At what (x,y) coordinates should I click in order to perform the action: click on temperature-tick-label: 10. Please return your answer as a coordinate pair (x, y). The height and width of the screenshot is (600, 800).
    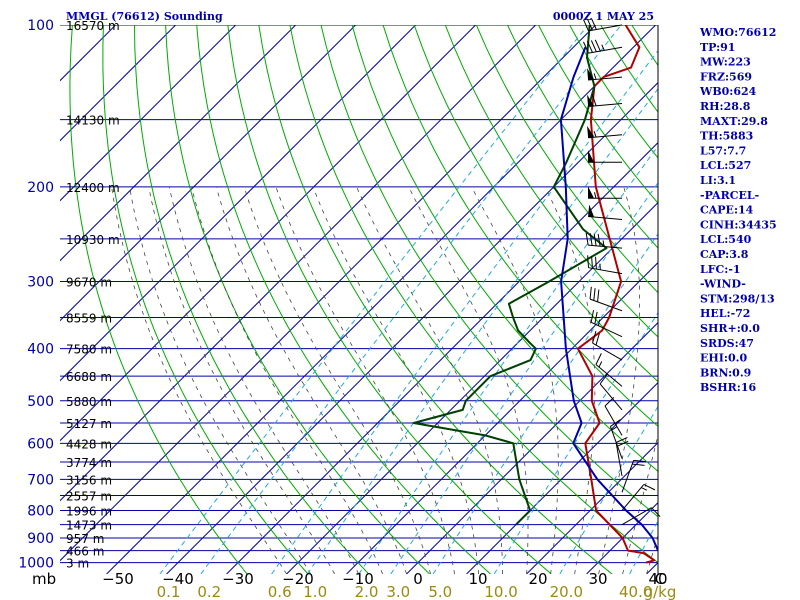
    Looking at the image, I should click on (477, 579).